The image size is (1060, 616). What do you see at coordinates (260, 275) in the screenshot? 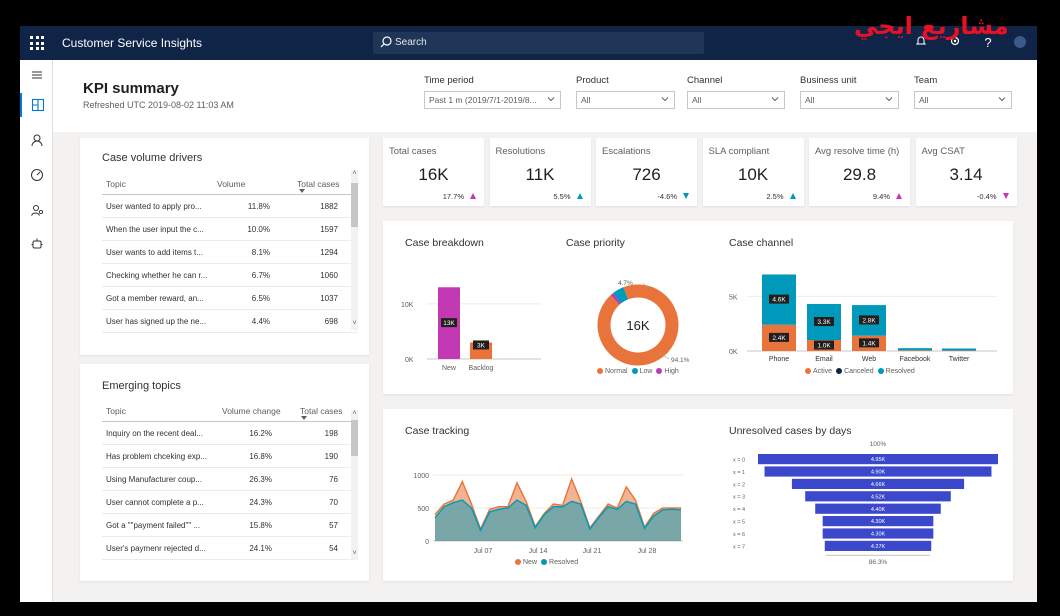
I see `percent-cell: 6.7%` at bounding box center [260, 275].